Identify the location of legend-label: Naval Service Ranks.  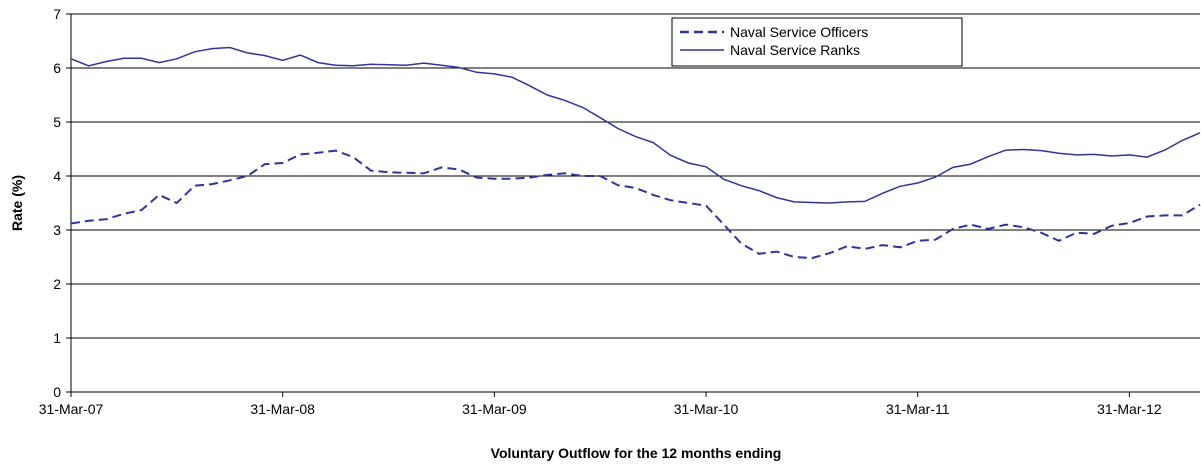
(795, 50).